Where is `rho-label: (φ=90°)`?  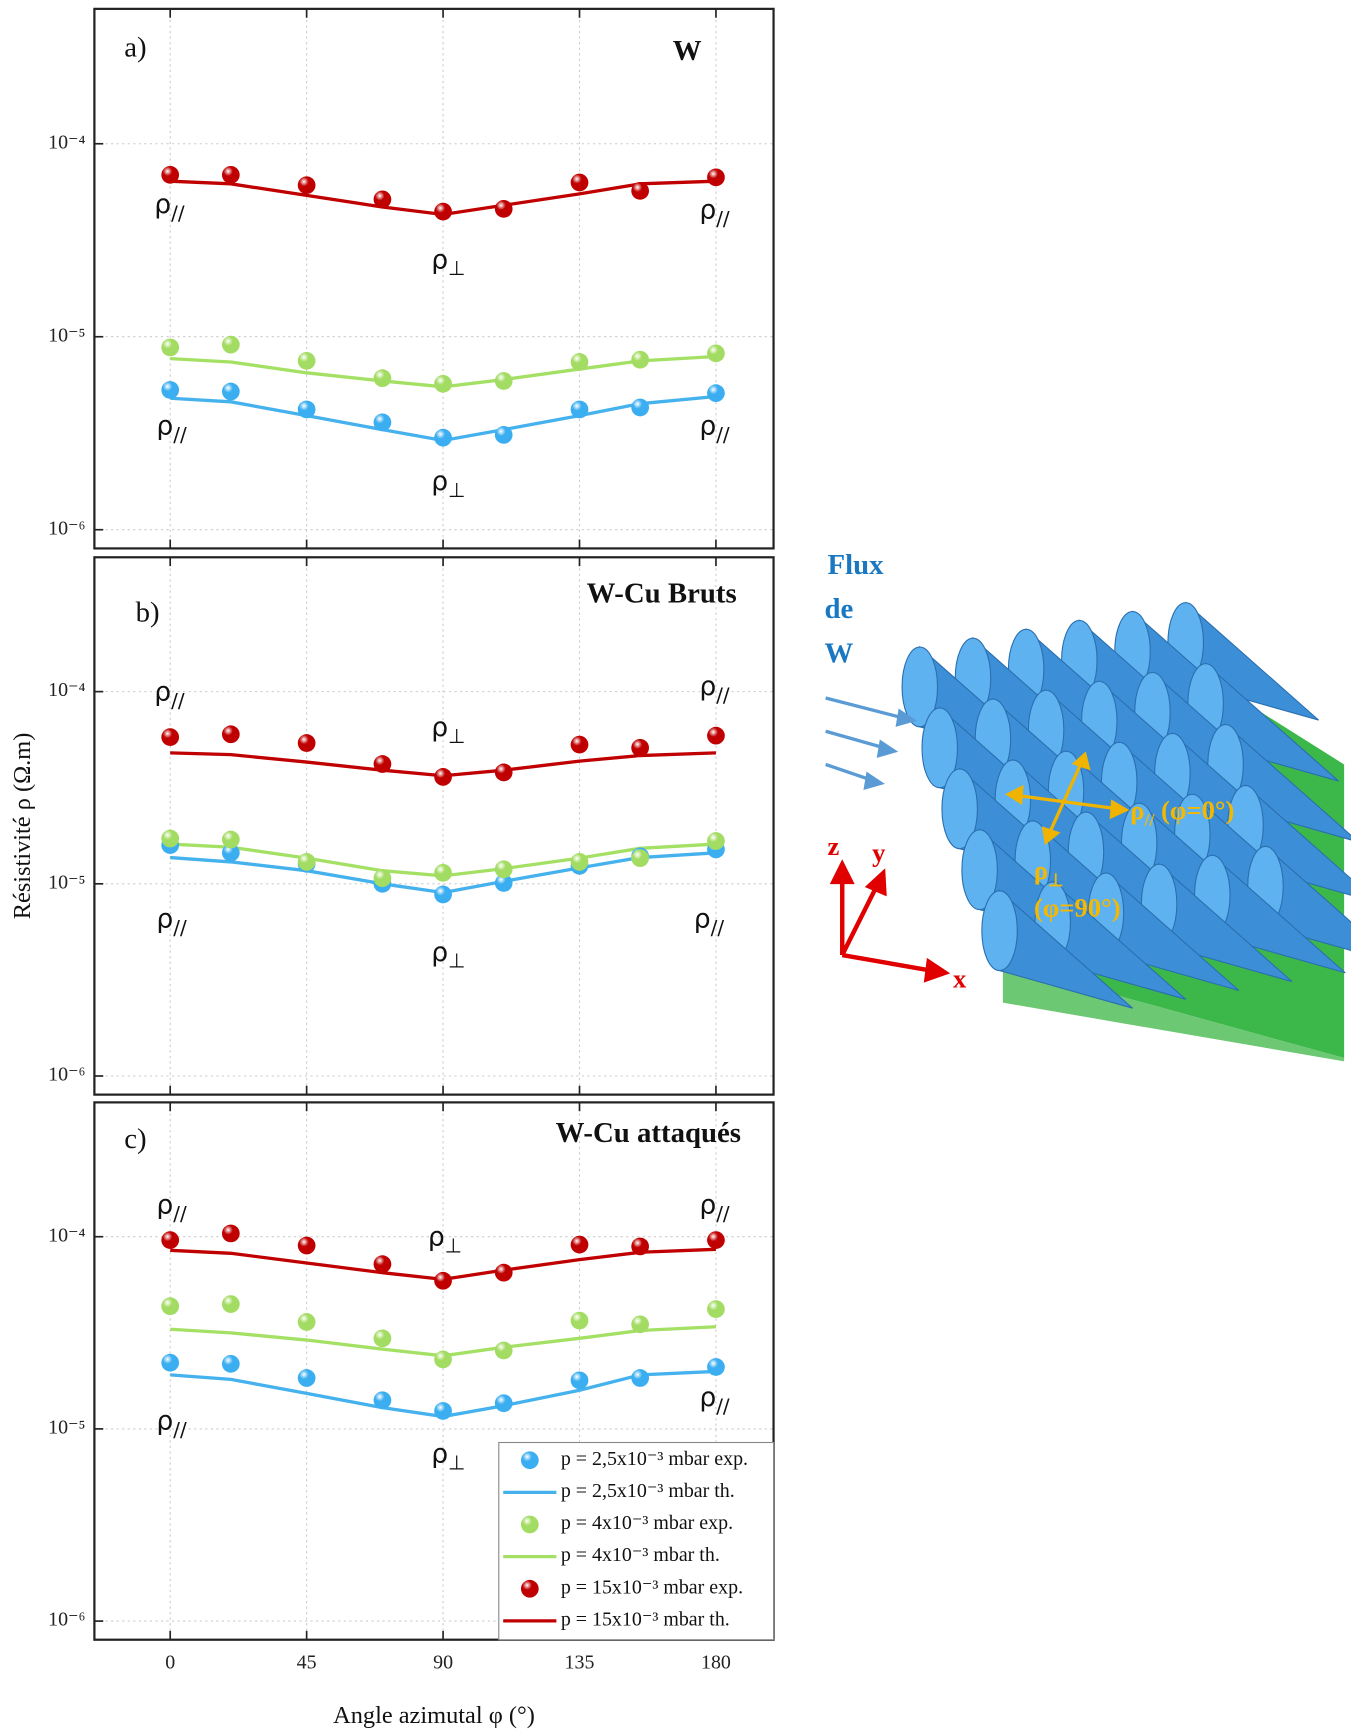 rho-label: (φ=90°) is located at coordinates (1077, 908).